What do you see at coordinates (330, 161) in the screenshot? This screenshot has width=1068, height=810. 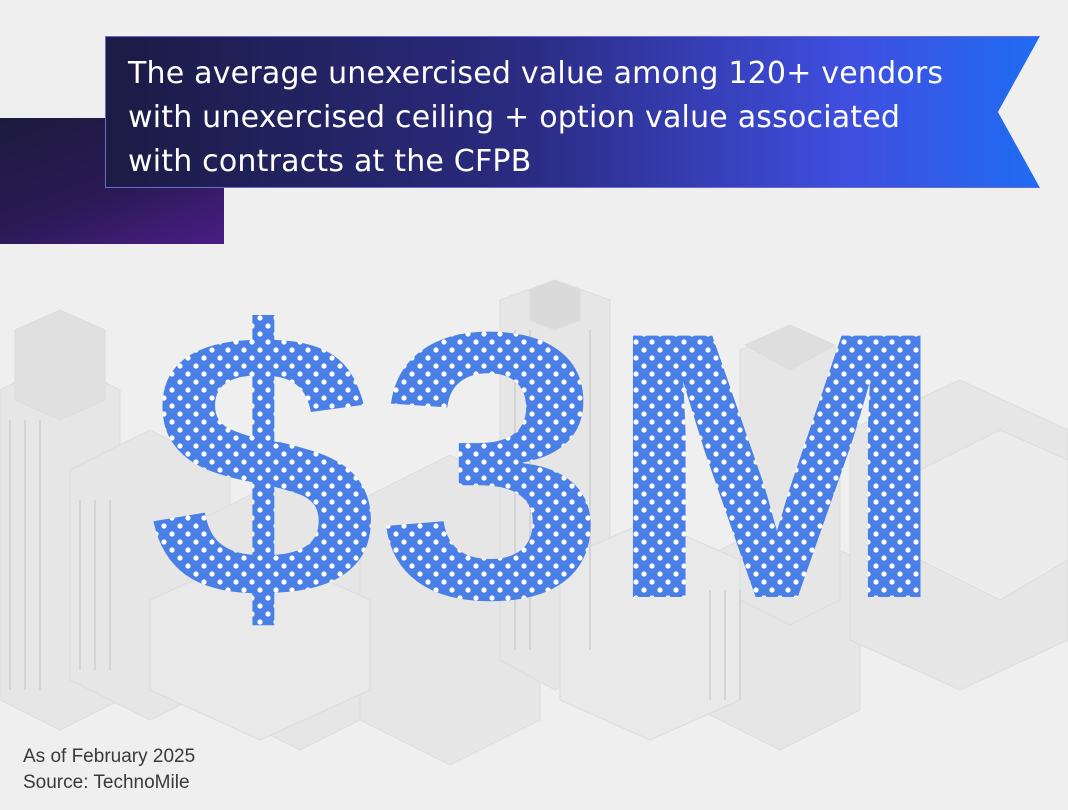 I see `headline-line-3: with contracts at the CFPB` at bounding box center [330, 161].